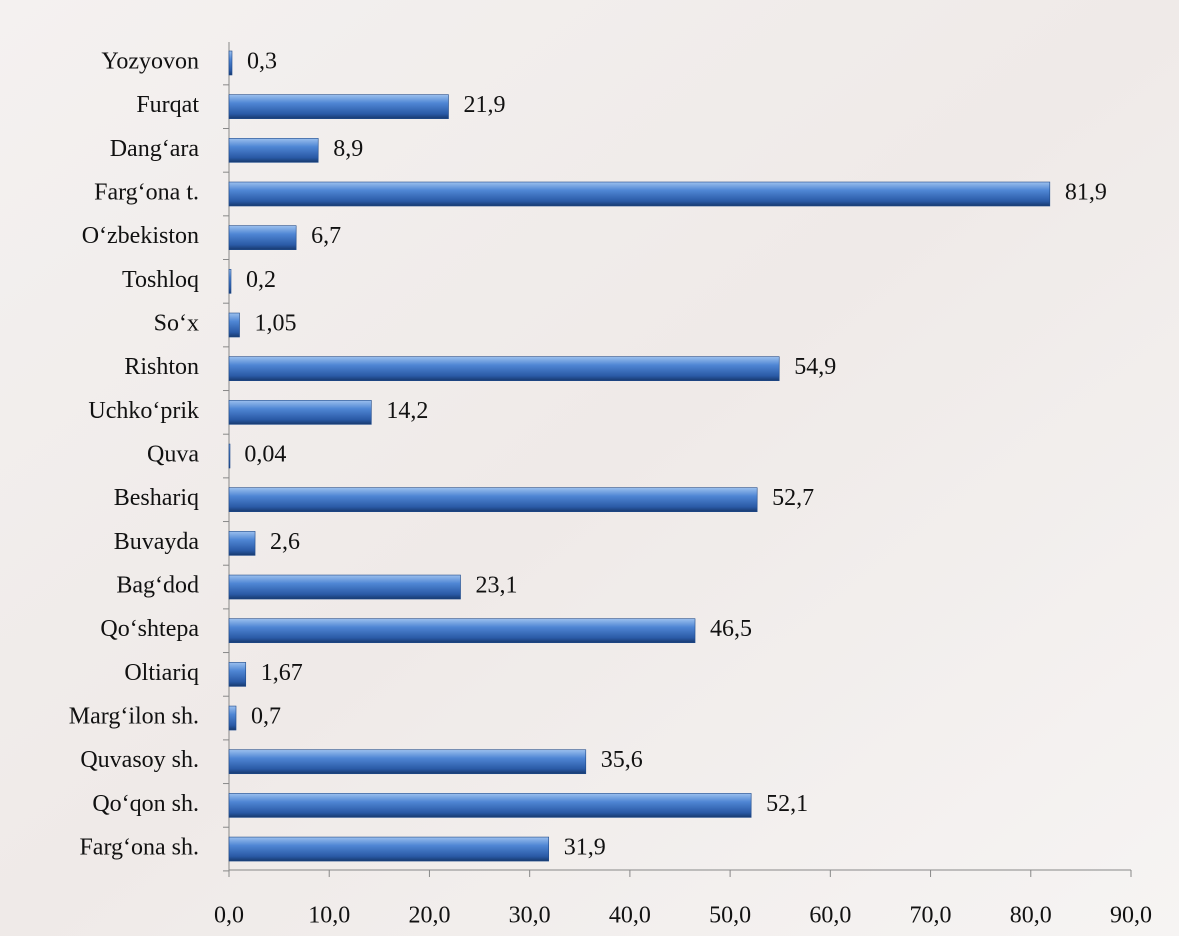  What do you see at coordinates (329, 916) in the screenshot?
I see `x-tick-label: 10,0` at bounding box center [329, 916].